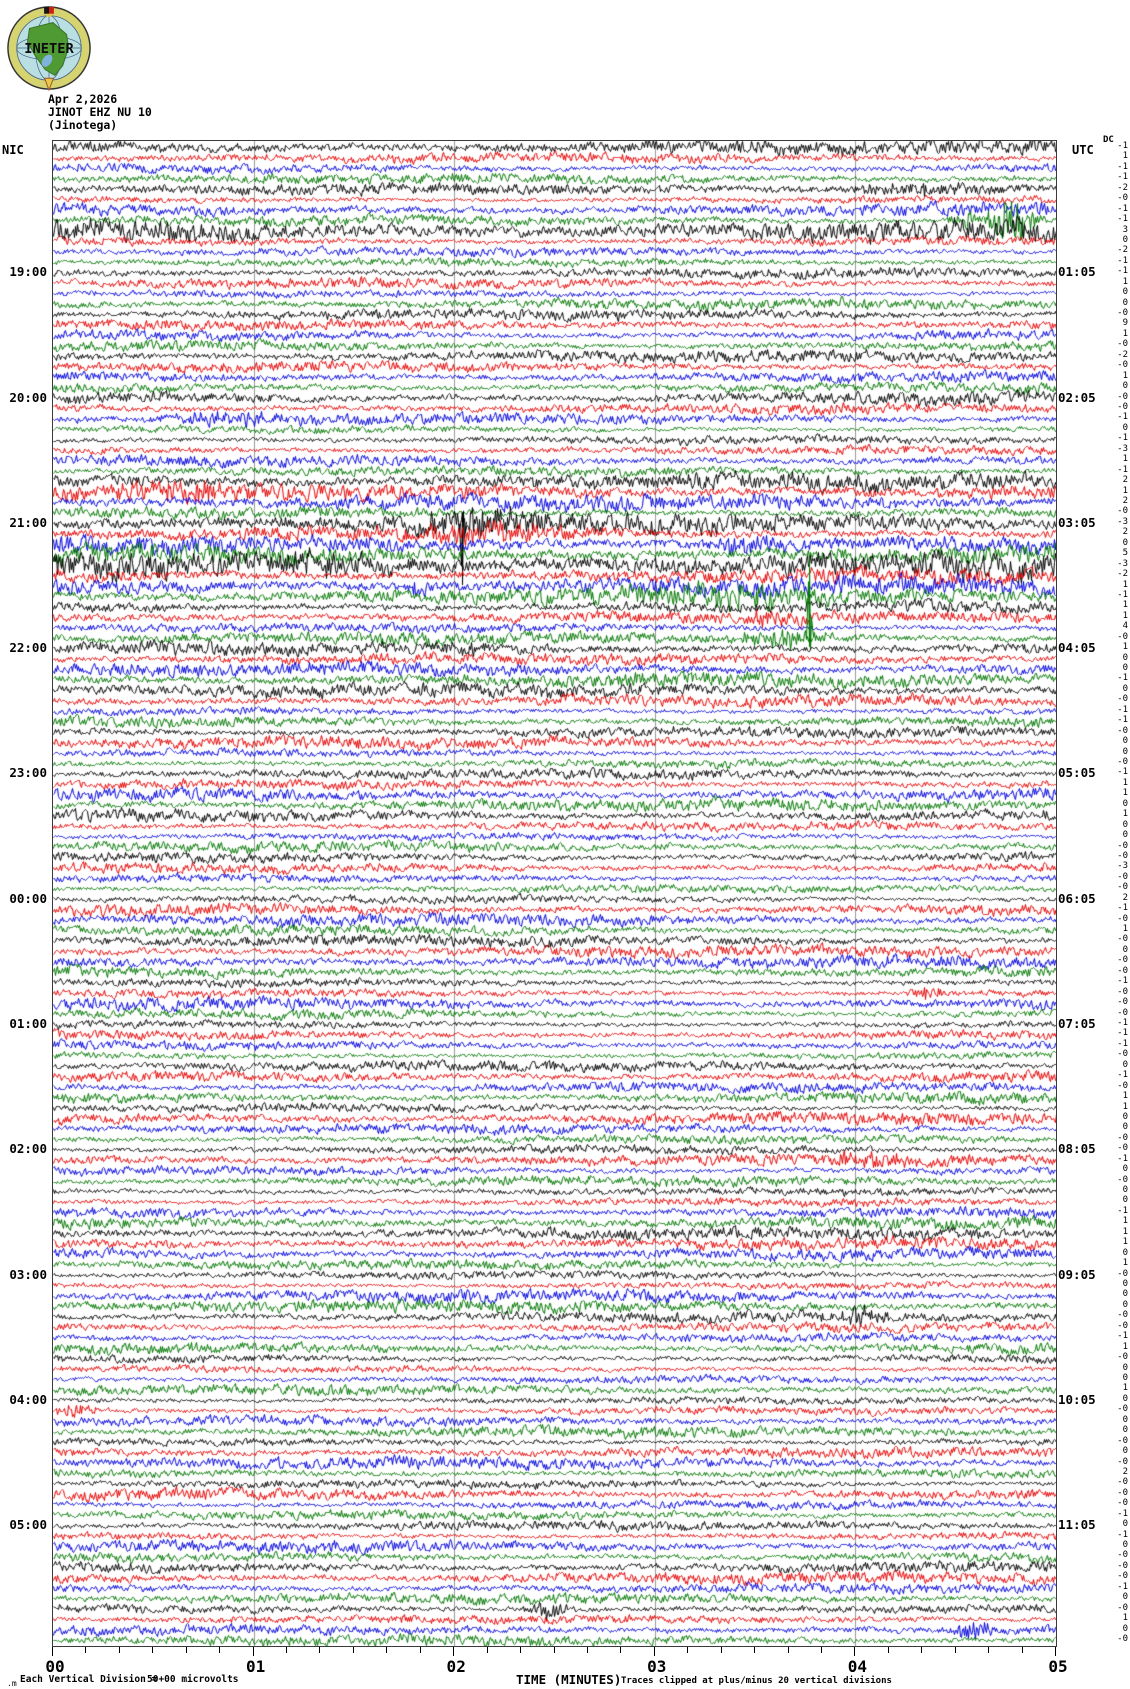 Image resolution: width=1130 pixels, height=1689 pixels. What do you see at coordinates (657, 1666) in the screenshot?
I see `x-tick-label: 03` at bounding box center [657, 1666].